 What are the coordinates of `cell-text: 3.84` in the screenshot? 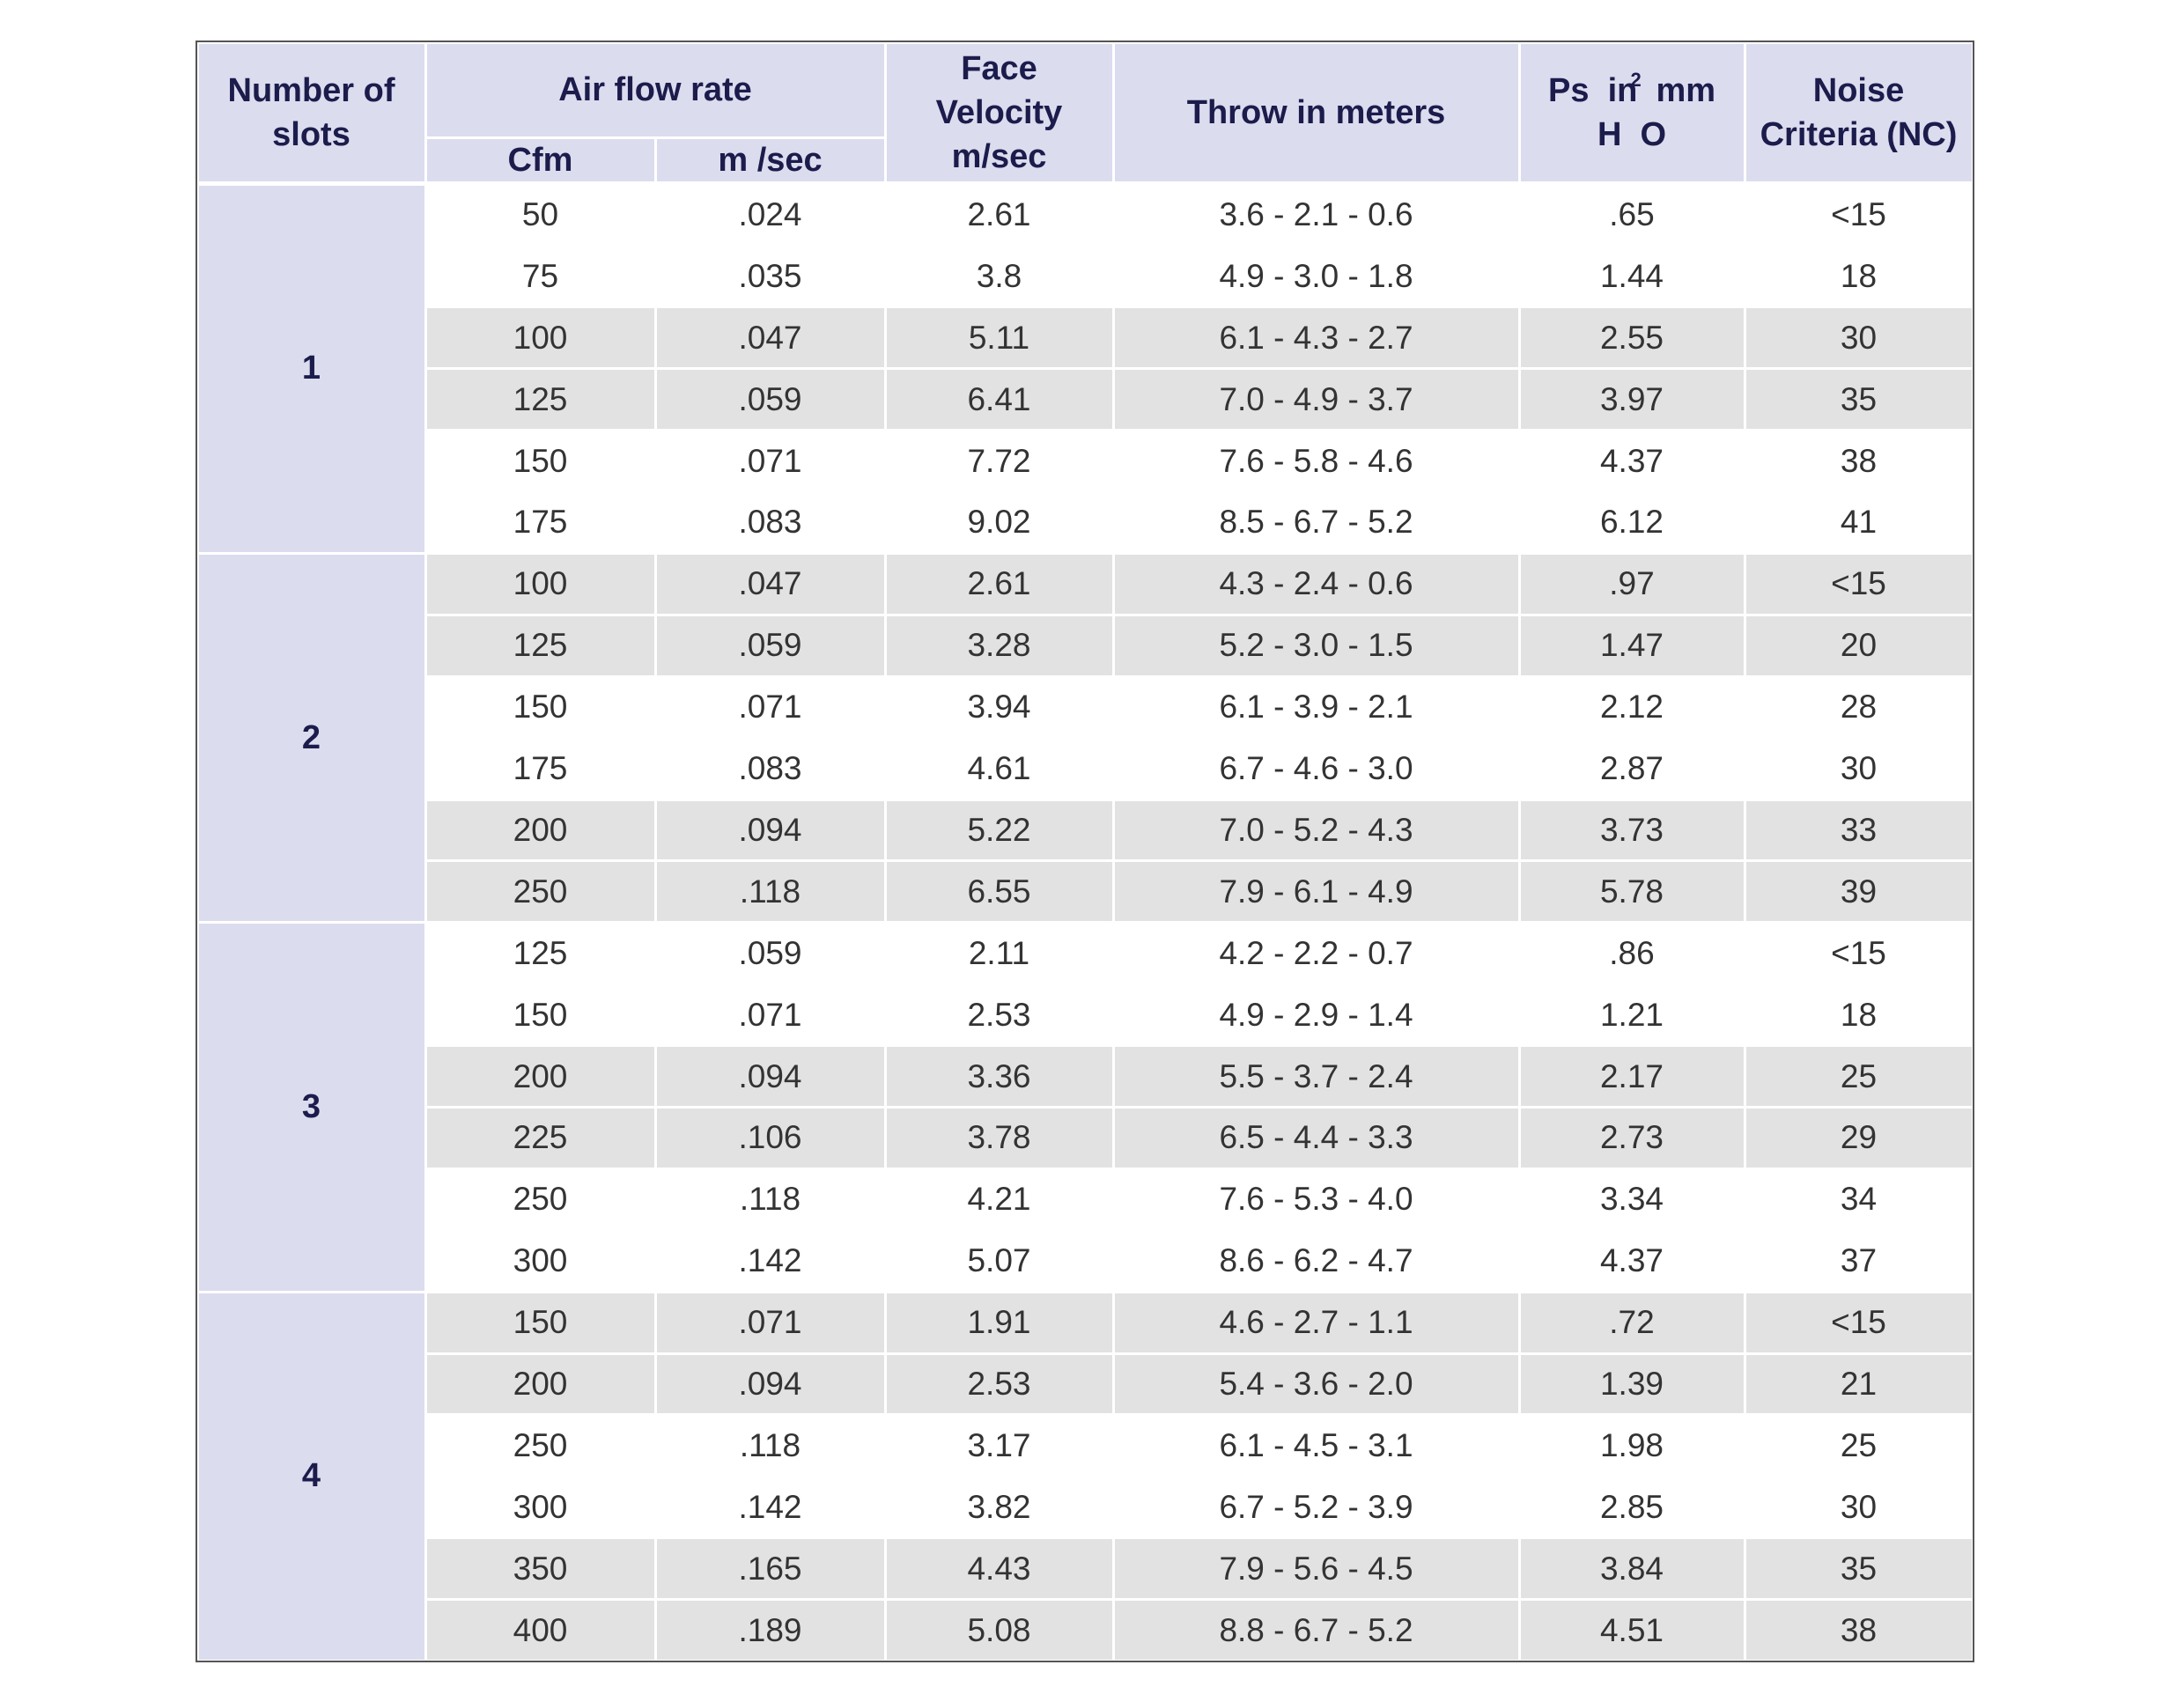 It's located at (1631, 1568).